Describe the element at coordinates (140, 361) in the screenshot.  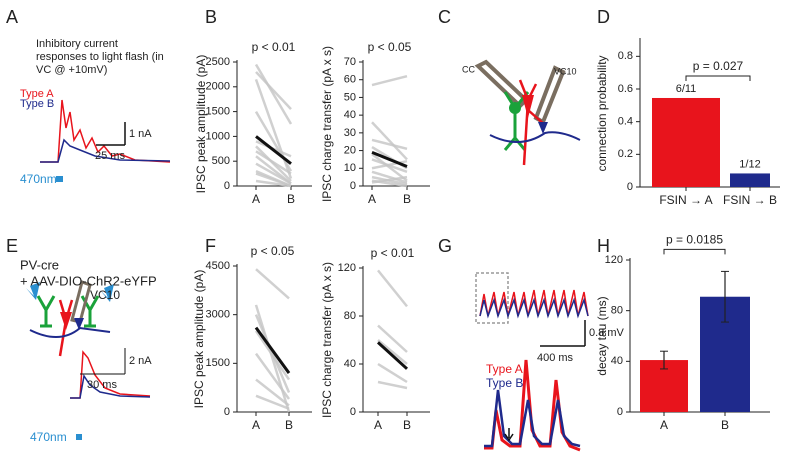
I see `scale-y-label: 2 nA` at that location.